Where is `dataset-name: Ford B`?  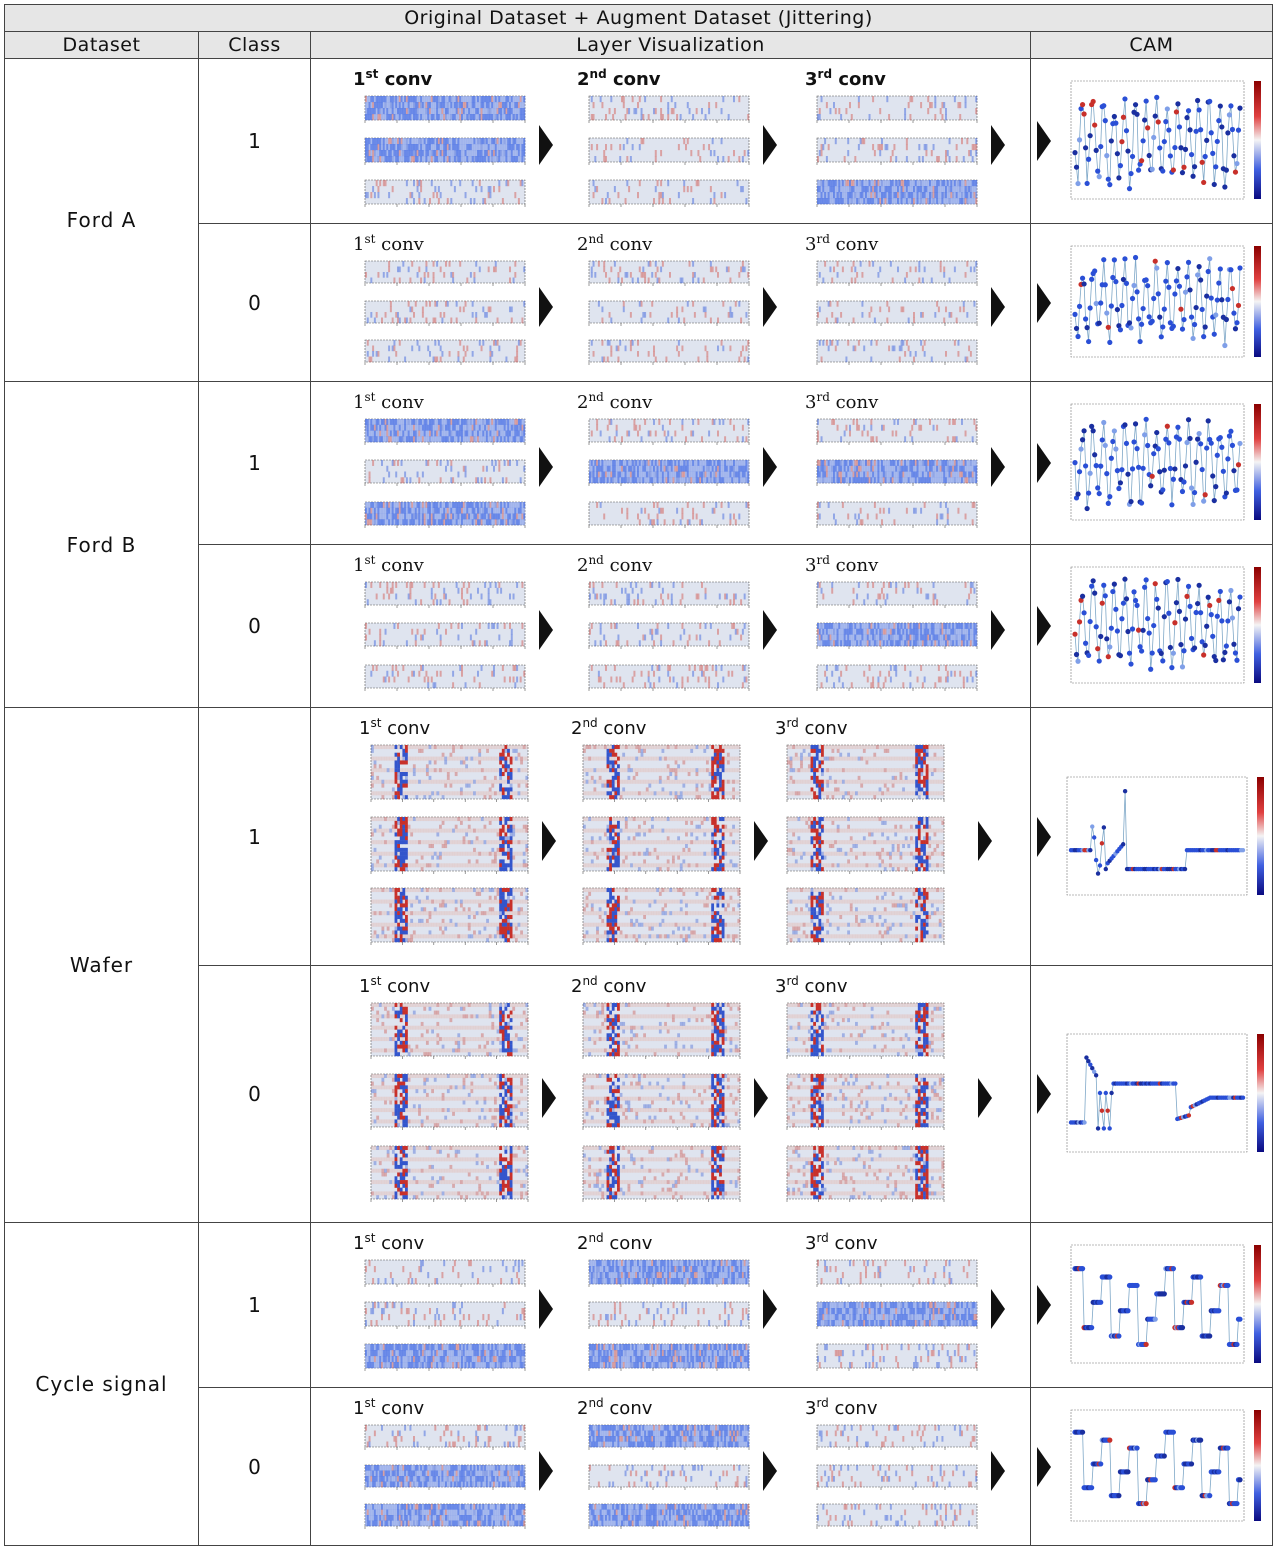 dataset-name: Ford B is located at coordinates (101, 544).